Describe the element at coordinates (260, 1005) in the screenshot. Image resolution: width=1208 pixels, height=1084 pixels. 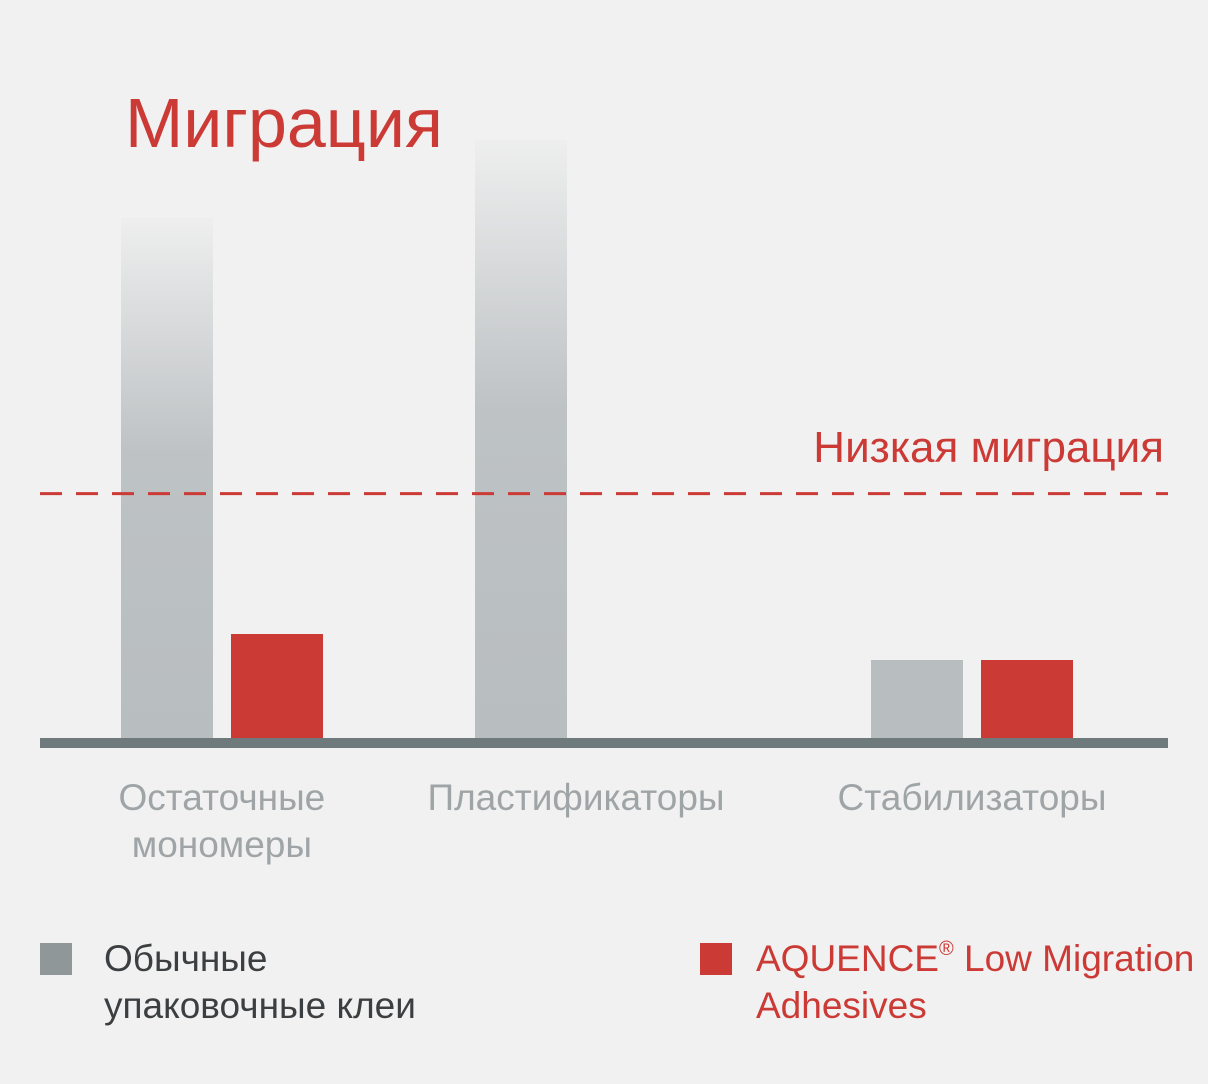
I see `legend-label-line: упаковочные клеи` at that location.